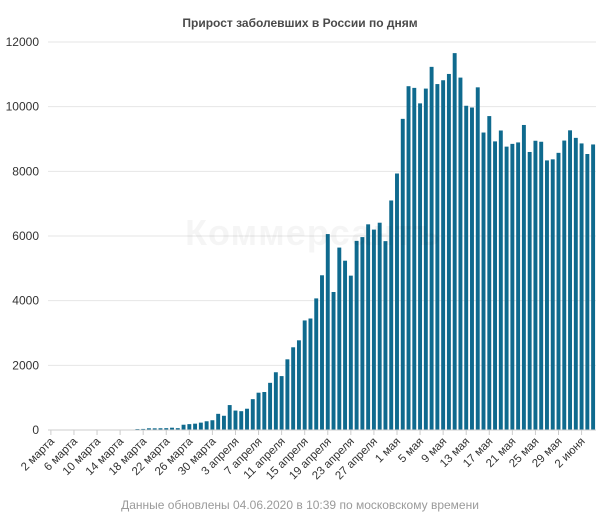 This screenshot has height=527, width=611. I want to click on watermark-logo: Коммерсантъ, so click(313, 233).